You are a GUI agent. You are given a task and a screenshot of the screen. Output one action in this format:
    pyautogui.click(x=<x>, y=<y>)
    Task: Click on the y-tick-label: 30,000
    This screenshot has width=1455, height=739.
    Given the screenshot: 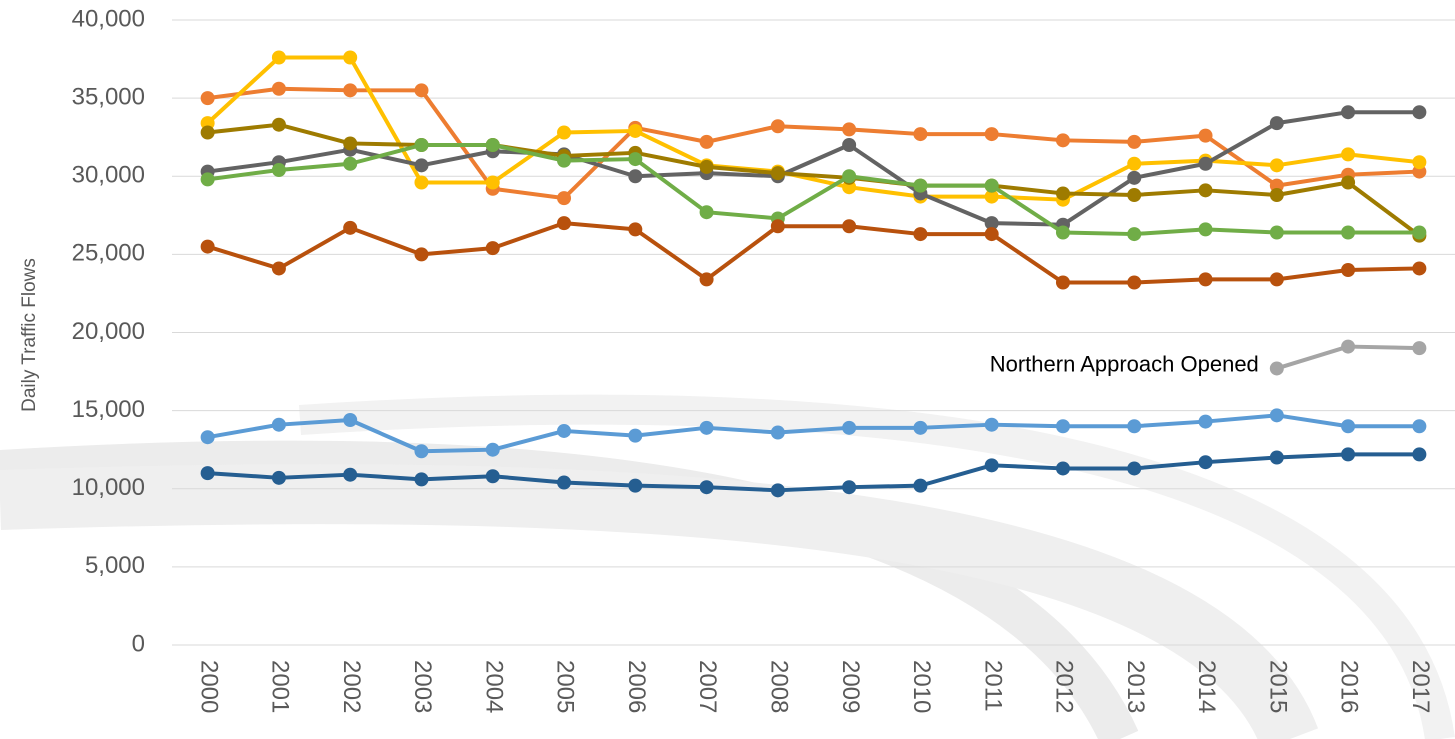 What is the action you would take?
    pyautogui.click(x=108, y=175)
    